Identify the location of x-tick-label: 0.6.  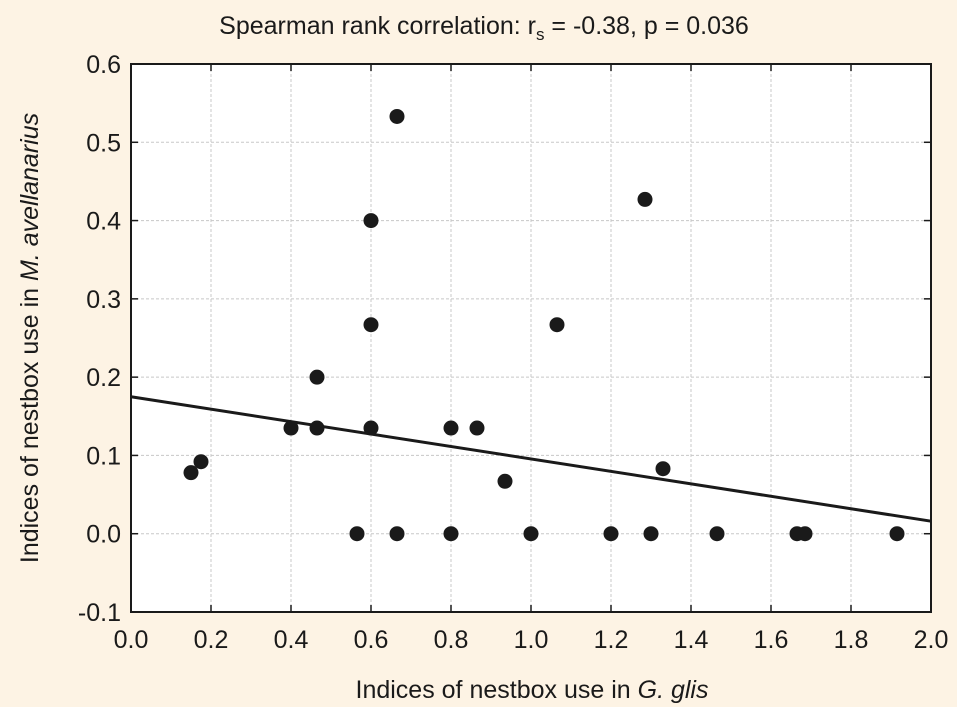
(371, 640).